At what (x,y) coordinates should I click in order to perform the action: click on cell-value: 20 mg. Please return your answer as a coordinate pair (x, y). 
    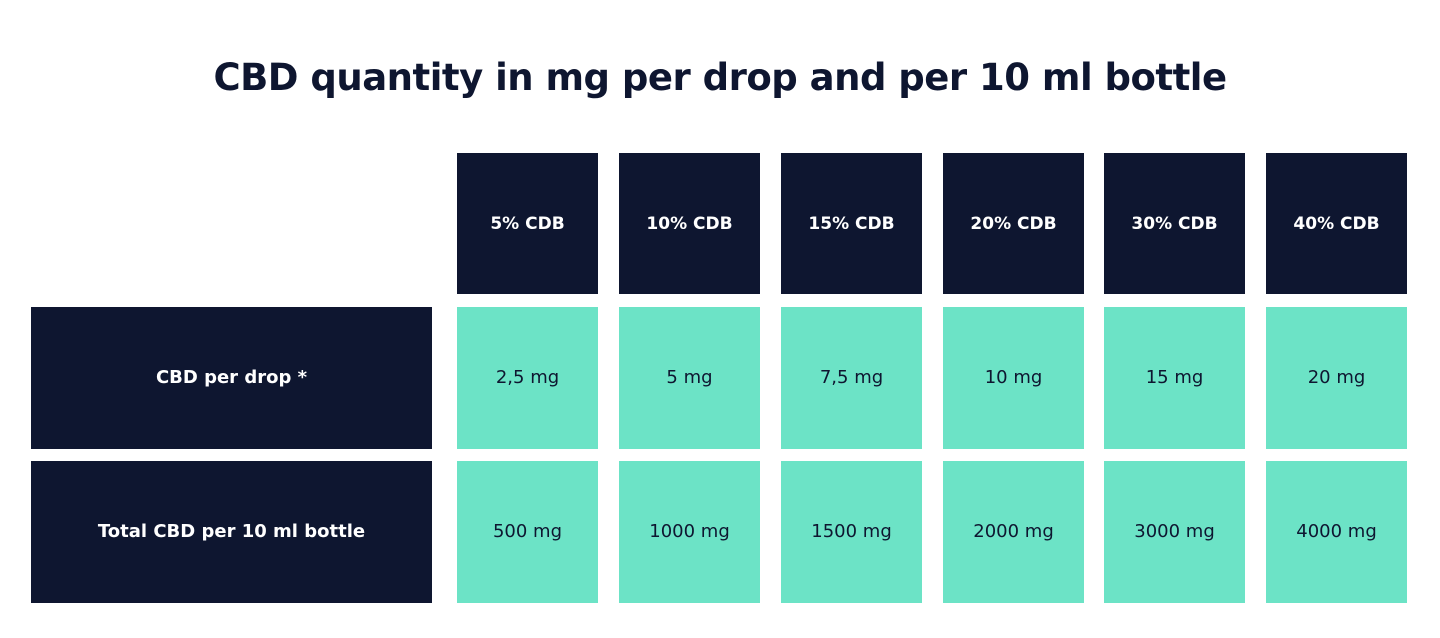
    Looking at the image, I should click on (1336, 377).